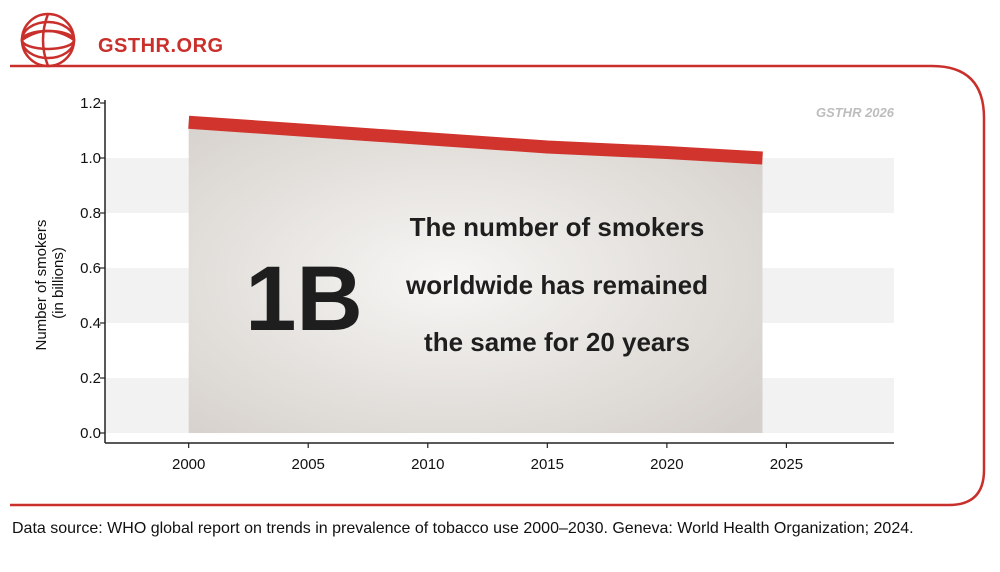 The image size is (1000, 572). I want to click on callout-line-2: worldwide has remained, so click(556, 285).